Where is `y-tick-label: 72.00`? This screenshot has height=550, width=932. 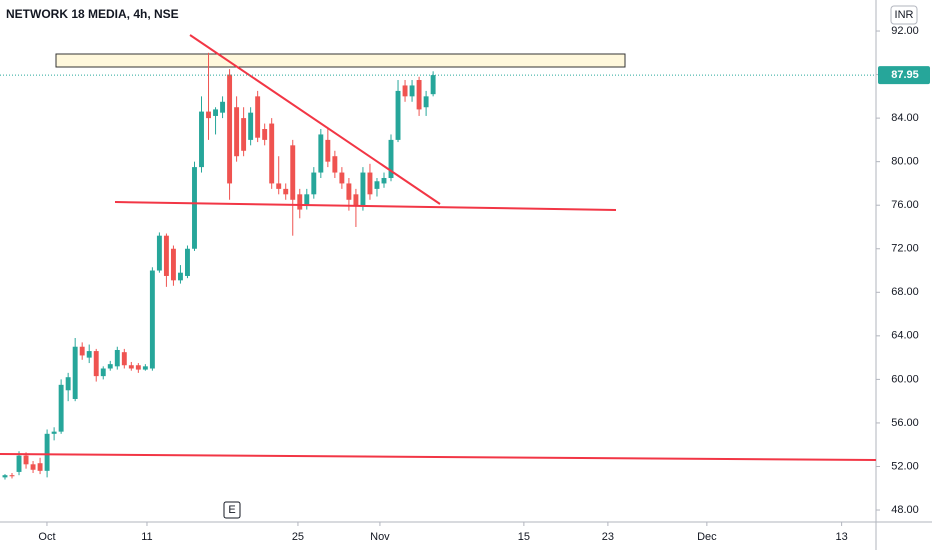
y-tick-label: 72.00 is located at coordinates (905, 249).